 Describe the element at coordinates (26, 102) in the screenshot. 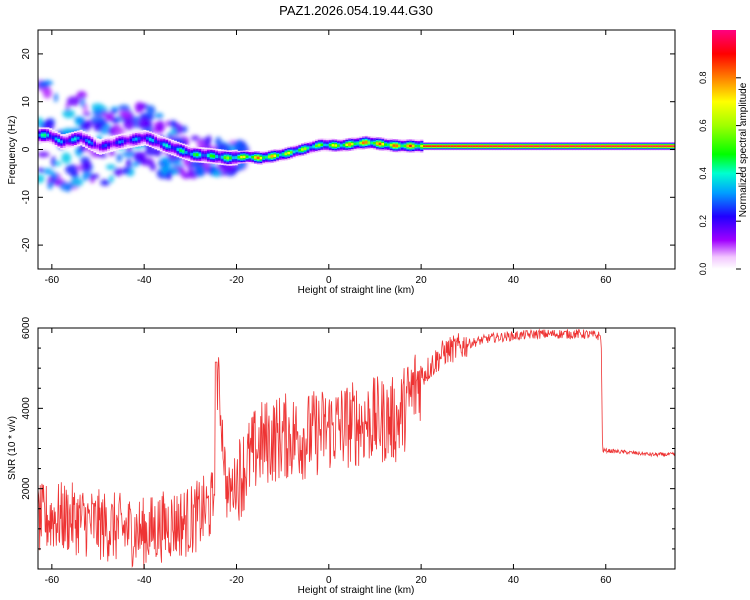

I see `y-tick-label: 10` at that location.